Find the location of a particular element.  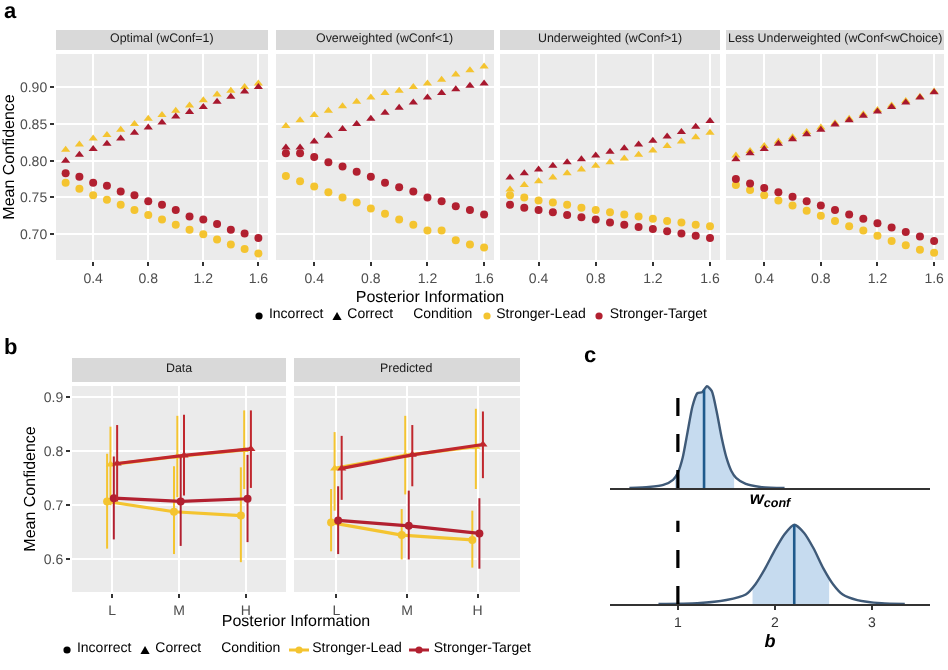

x-axis-title: b is located at coordinates (770, 640).